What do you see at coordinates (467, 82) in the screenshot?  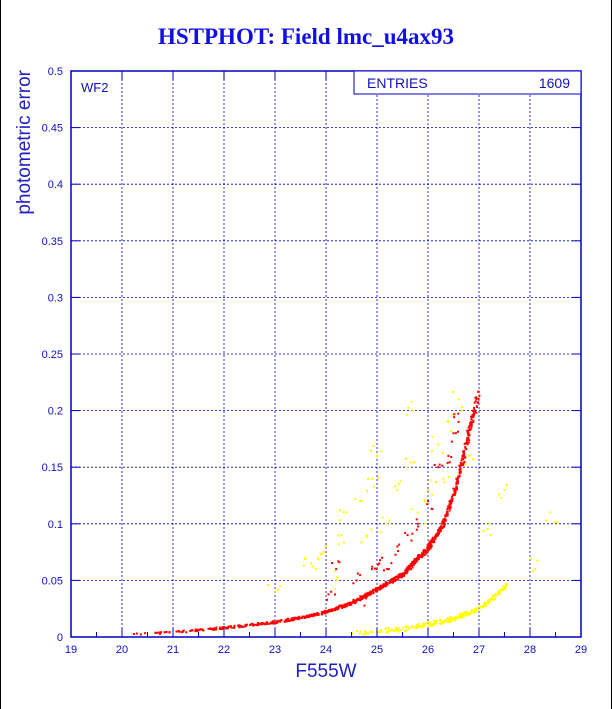 I see `stats-box-frame` at bounding box center [467, 82].